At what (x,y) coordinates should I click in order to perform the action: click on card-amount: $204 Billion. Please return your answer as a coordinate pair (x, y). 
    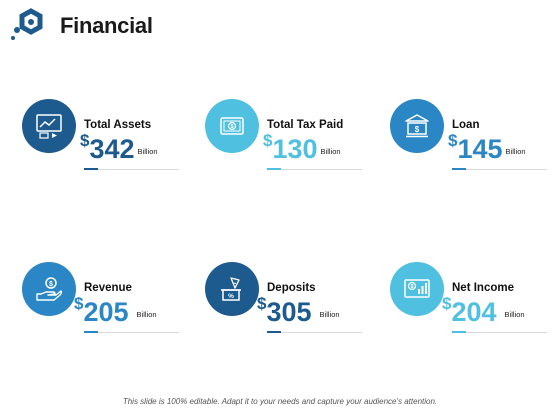
    Looking at the image, I should click on (483, 313).